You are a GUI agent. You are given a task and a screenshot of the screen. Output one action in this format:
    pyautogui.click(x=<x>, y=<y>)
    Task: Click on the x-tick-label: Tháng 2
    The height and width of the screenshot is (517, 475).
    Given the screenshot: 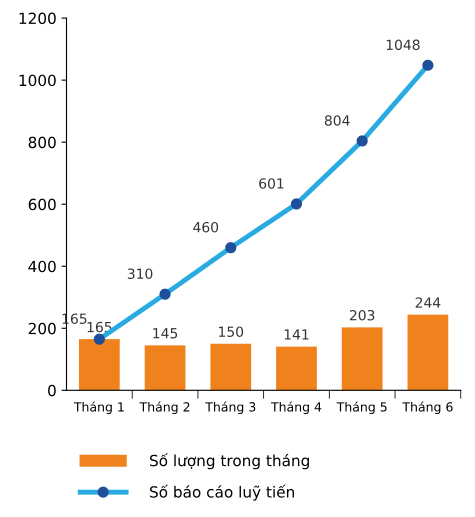 What is the action you would take?
    pyautogui.click(x=165, y=407)
    